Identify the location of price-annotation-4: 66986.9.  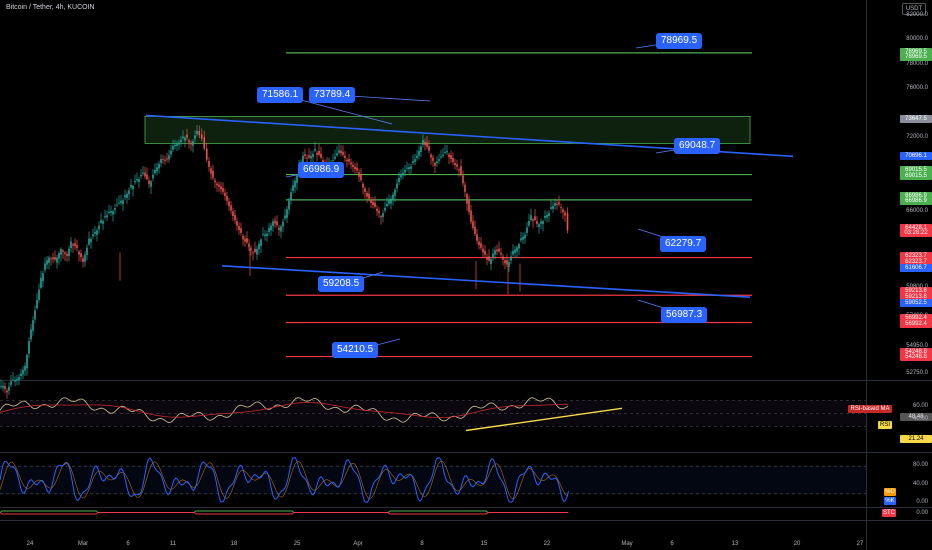
(321, 170).